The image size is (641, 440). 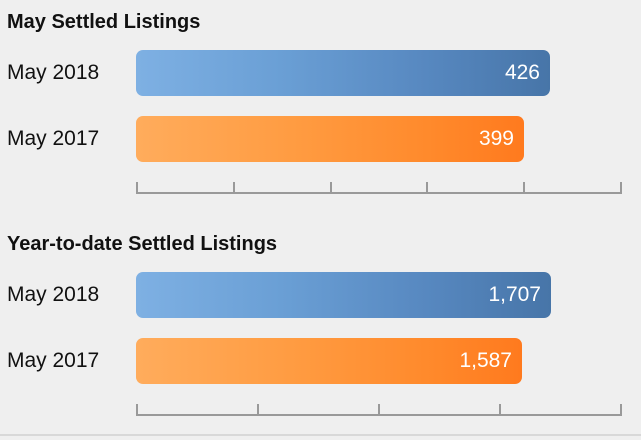 What do you see at coordinates (522, 72) in the screenshot?
I see `bar-value-label: 426` at bounding box center [522, 72].